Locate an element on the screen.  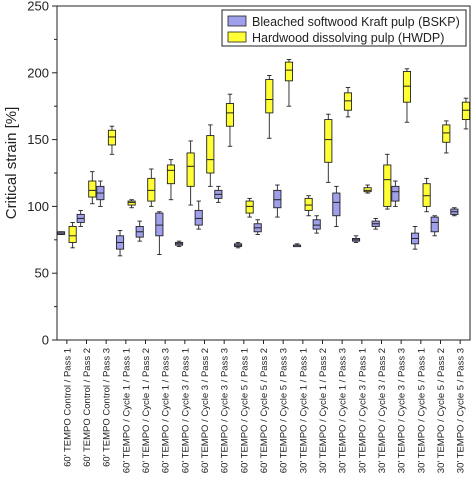
x-category-label: 60' TEMPO / Cycle 1 / Pass 3 is located at coordinates (166, 410).